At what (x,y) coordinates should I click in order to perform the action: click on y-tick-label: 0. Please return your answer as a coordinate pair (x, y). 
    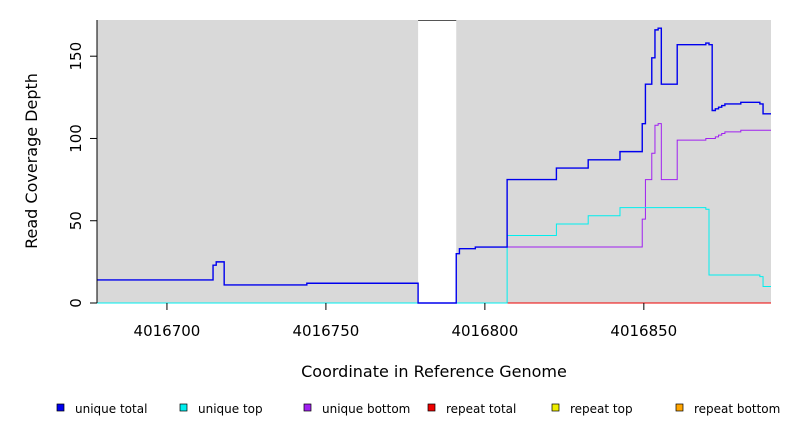
    Looking at the image, I should click on (76, 303).